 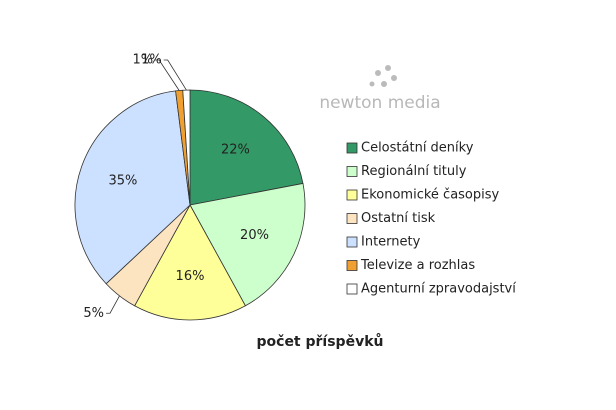 I want to click on data-label: 16%, so click(x=190, y=276).